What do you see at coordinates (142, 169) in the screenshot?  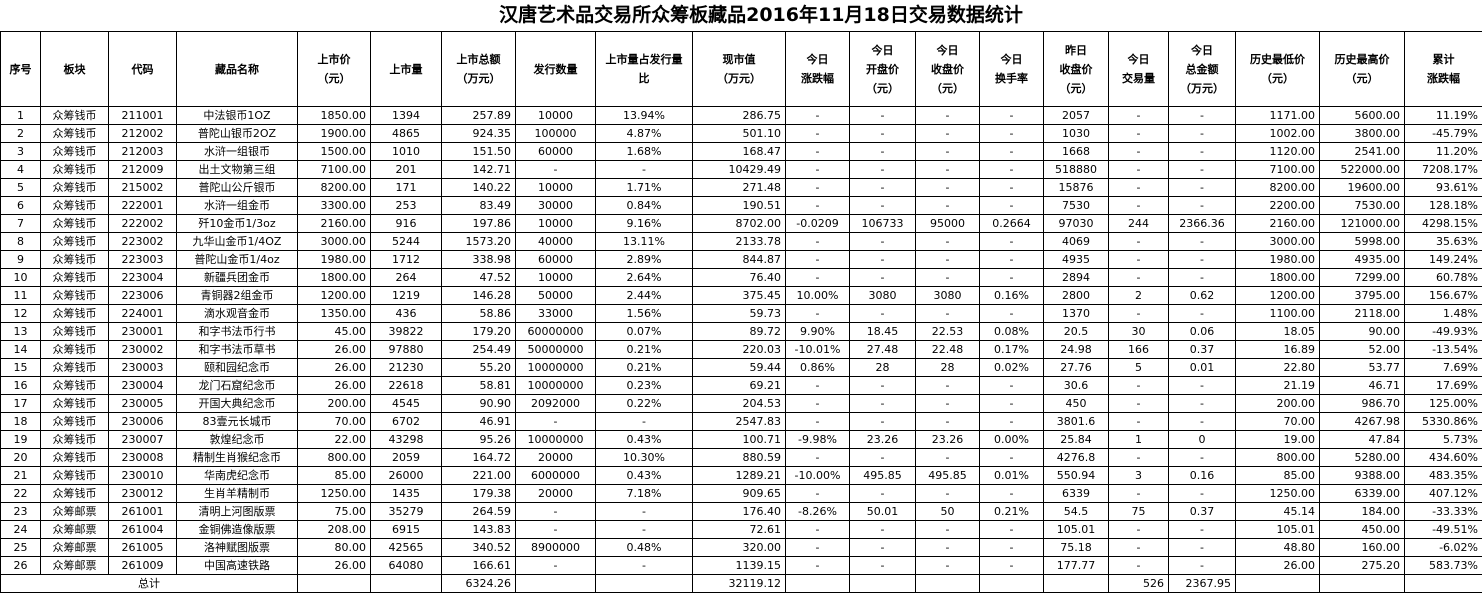 I see `table-cell: 212009` at bounding box center [142, 169].